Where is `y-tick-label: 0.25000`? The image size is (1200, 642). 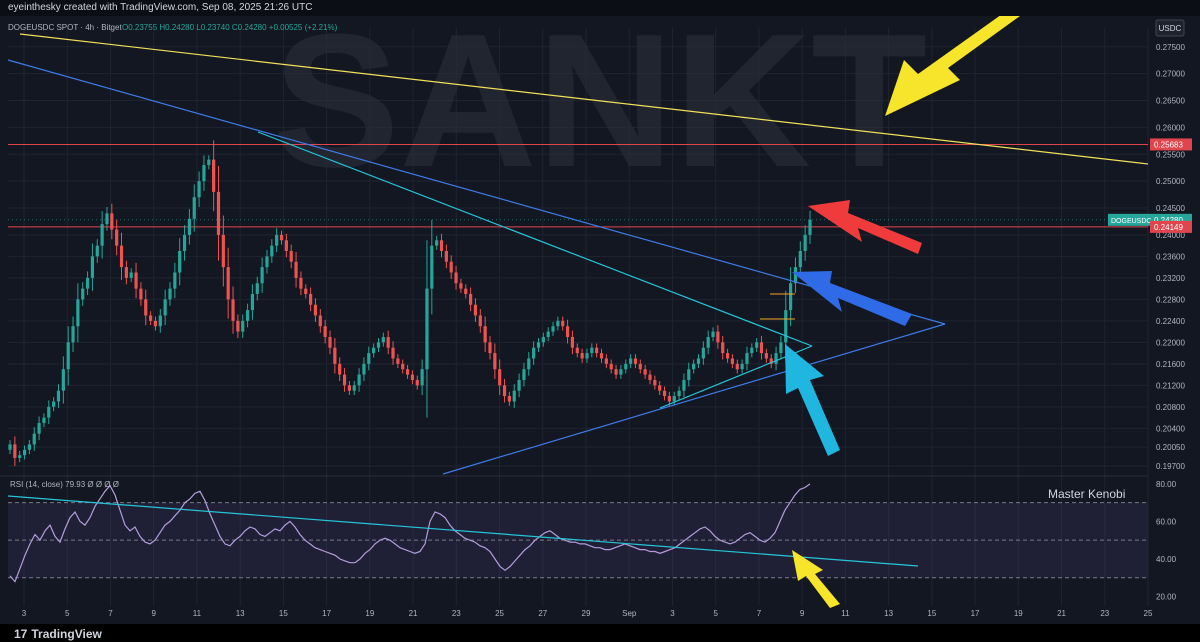
y-tick-label: 0.25000 is located at coordinates (1170, 181).